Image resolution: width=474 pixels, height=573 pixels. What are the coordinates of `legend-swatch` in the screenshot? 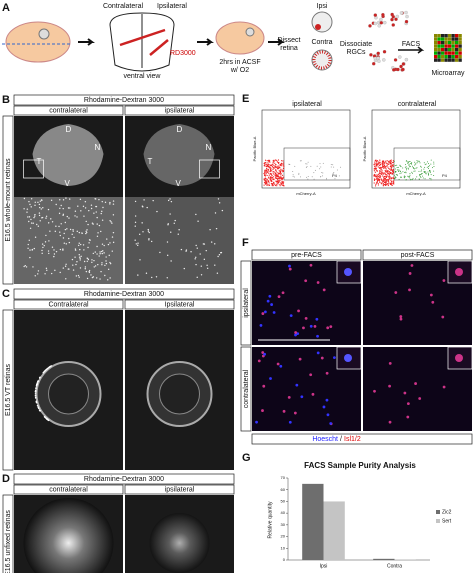 It's located at (438, 521).